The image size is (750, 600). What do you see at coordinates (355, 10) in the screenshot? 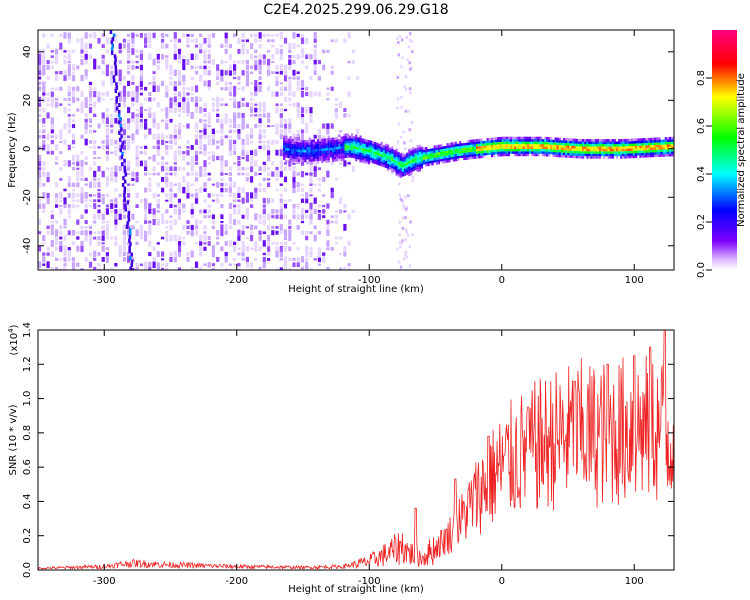
I see `figure-title: C2E4.2025.299.06.29.G18` at bounding box center [355, 10].